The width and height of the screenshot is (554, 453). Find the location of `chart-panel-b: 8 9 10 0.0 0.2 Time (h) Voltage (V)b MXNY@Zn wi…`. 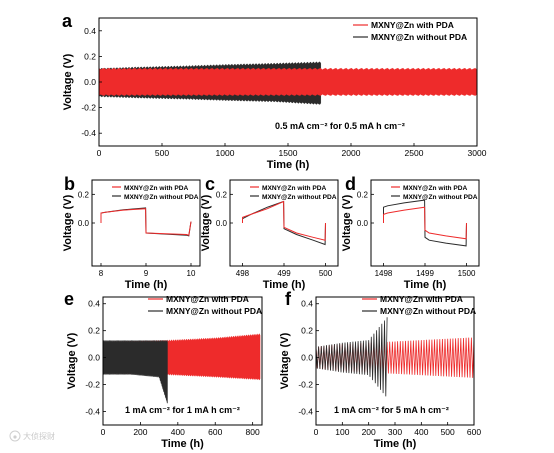

chart-panel-b: 8 9 10 0.0 0.2 Time (h) Voltage (V)b MXNY@Zn wi… is located at coordinates (131, 232).